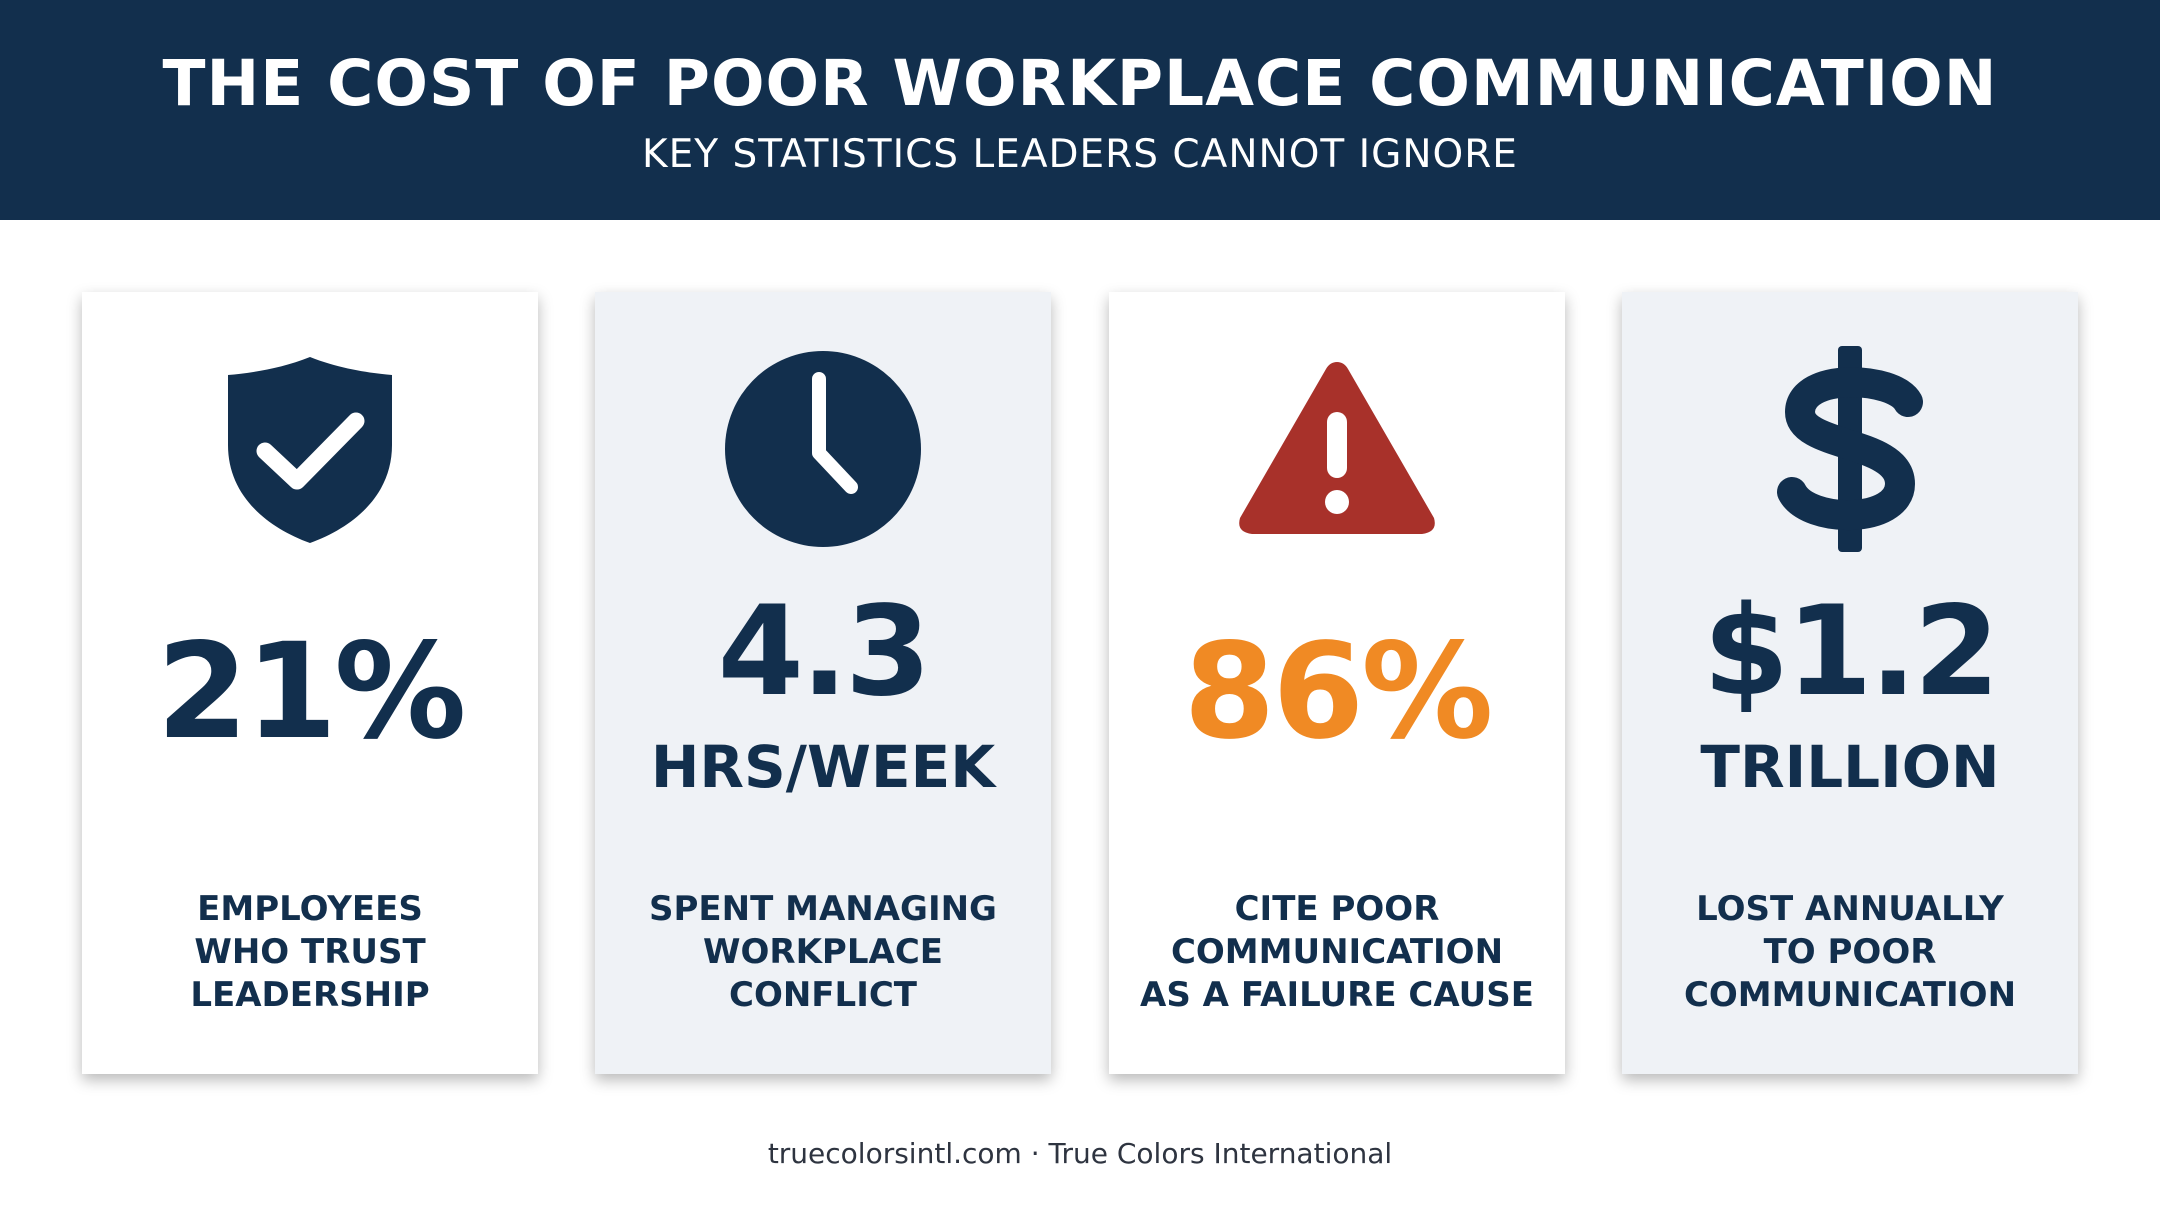  What do you see at coordinates (1850, 952) in the screenshot?
I see `stat-description: LOST ANNUALLY TO POOR COMMUNICATION` at bounding box center [1850, 952].